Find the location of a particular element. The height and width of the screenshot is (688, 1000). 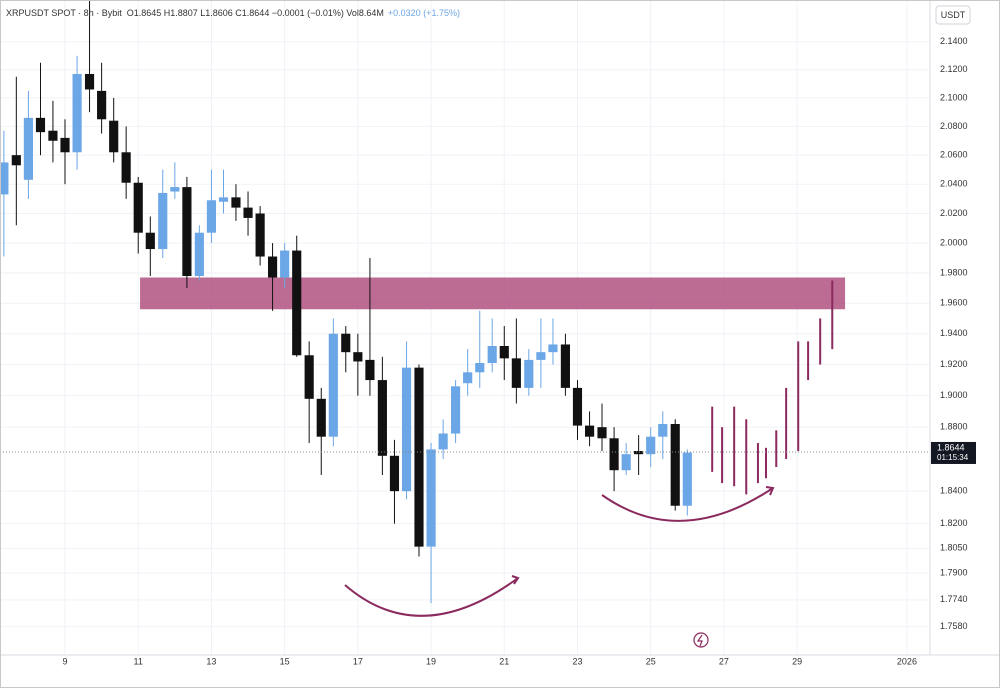

x-tick-label: 29 is located at coordinates (797, 661).